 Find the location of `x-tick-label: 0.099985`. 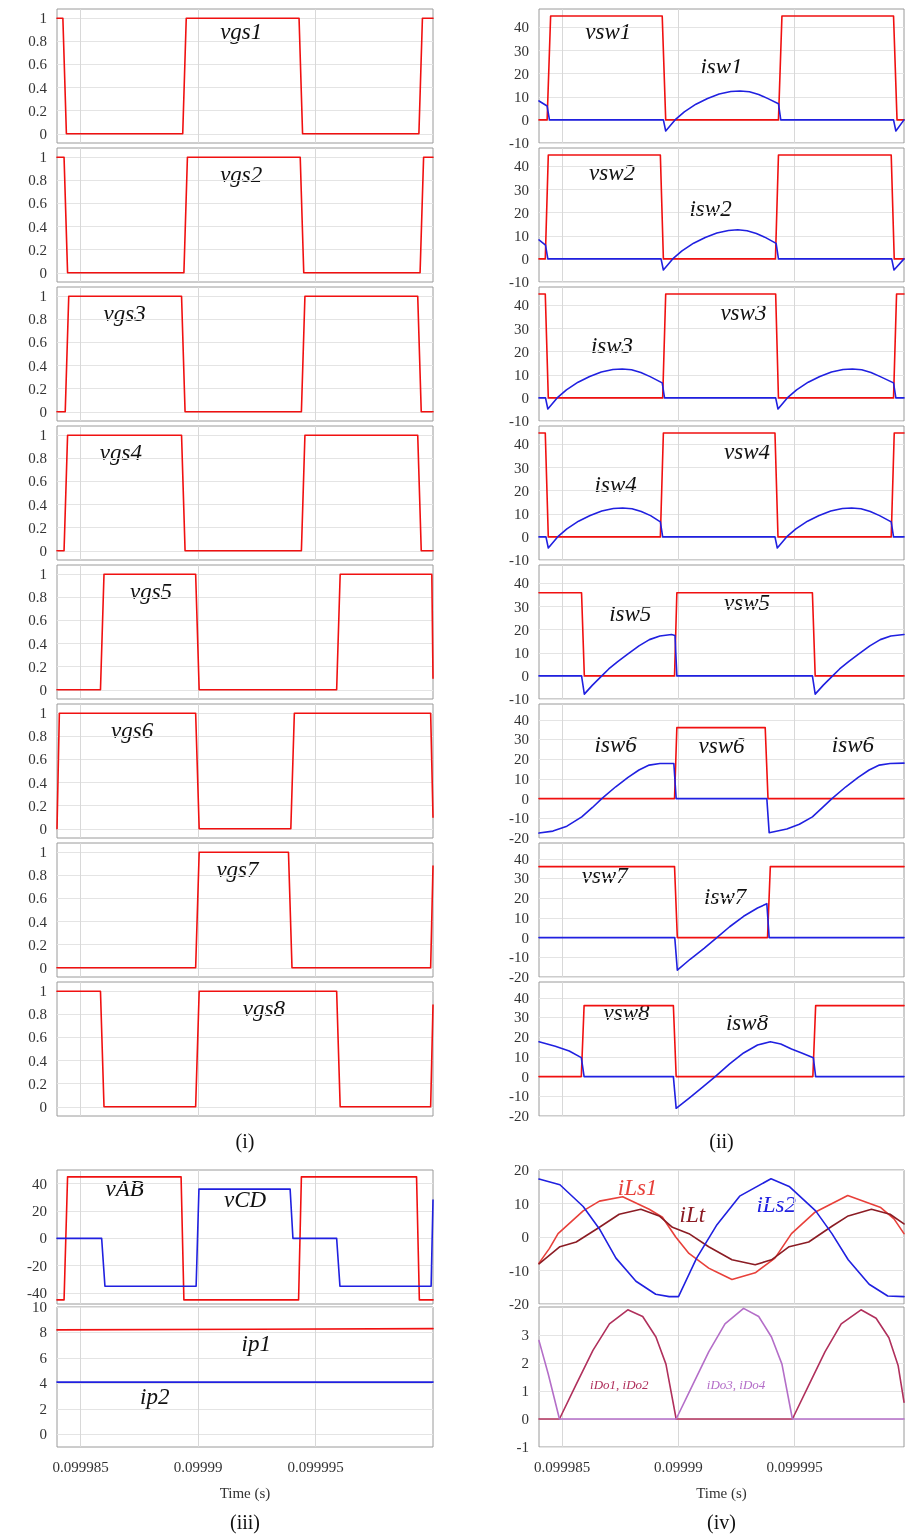

x-tick-label: 0.099985 is located at coordinates (80, 1466).